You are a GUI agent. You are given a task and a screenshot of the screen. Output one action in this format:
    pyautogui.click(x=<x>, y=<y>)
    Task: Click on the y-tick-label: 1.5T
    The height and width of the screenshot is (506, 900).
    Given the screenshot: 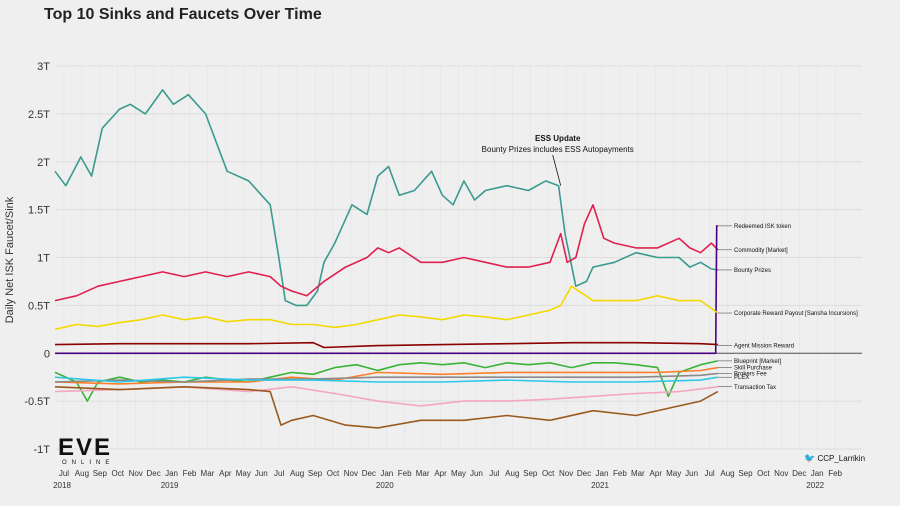 What is the action you would take?
    pyautogui.click(x=39, y=211)
    